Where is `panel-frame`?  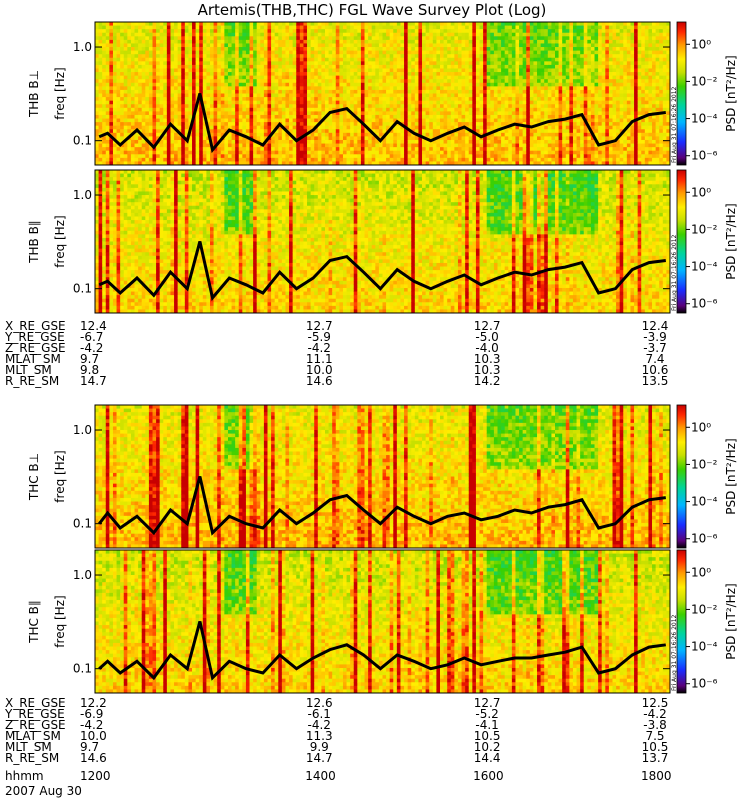
panel-frame is located at coordinates (382, 476).